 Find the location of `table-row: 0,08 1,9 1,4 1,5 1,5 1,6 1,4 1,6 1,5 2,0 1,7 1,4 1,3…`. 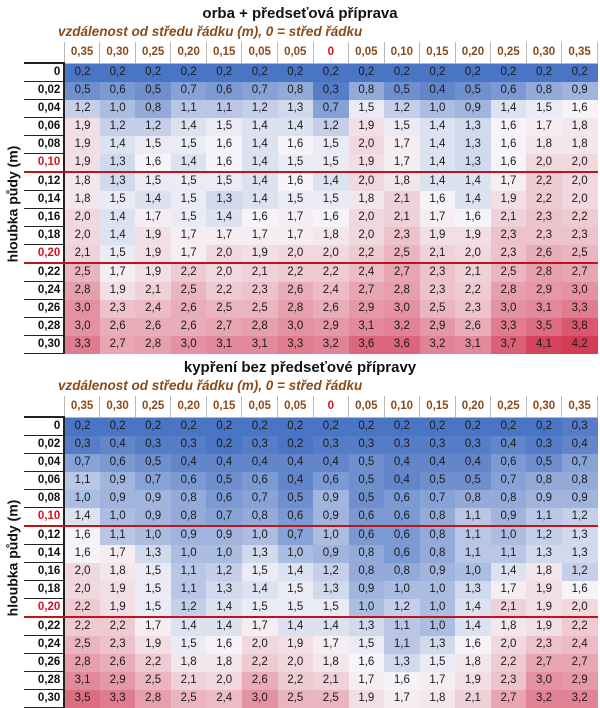

table-row: 0,08 1,9 1,4 1,5 1,5 1,6 1,4 1,6 1,5 2,0 1,7 1,4 1,3… is located at coordinates (311, 144).